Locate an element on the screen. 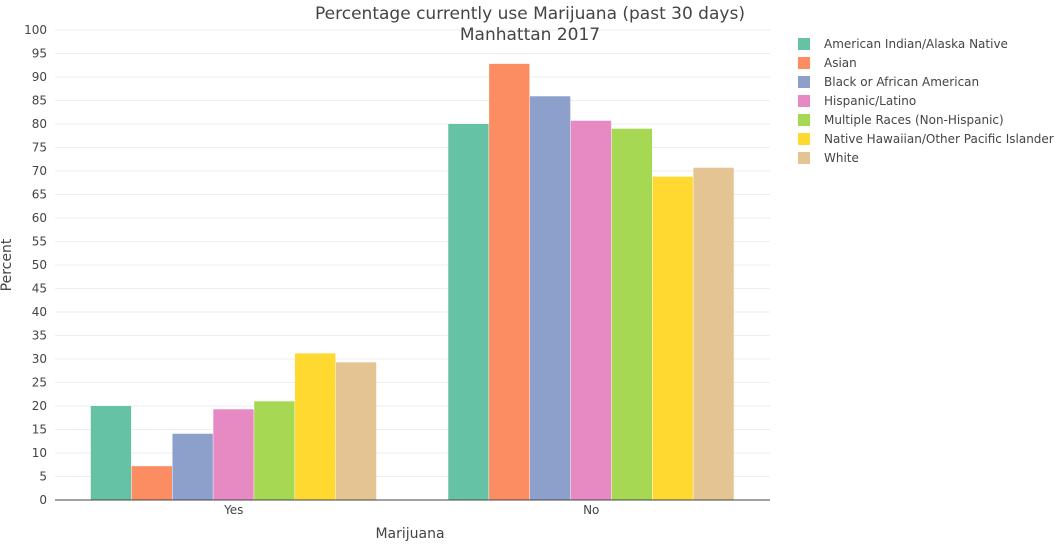  y-tick-label: 55 is located at coordinates (39, 242).